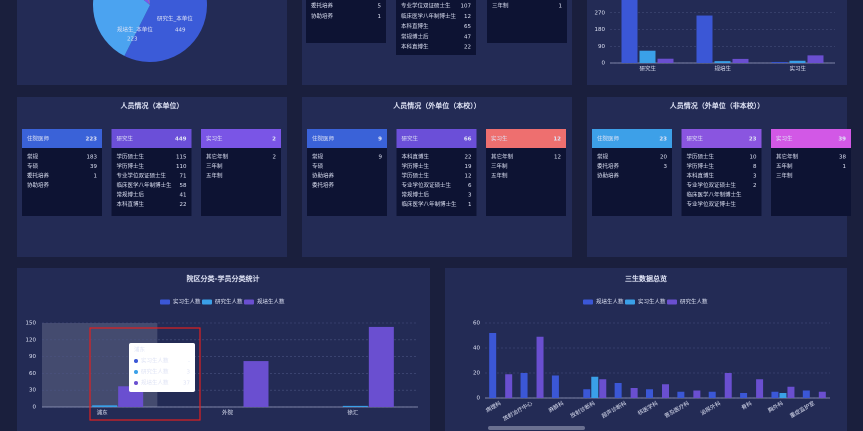 The height and width of the screenshot is (431, 863). I want to click on y-tick-label: 60, so click(476, 324).